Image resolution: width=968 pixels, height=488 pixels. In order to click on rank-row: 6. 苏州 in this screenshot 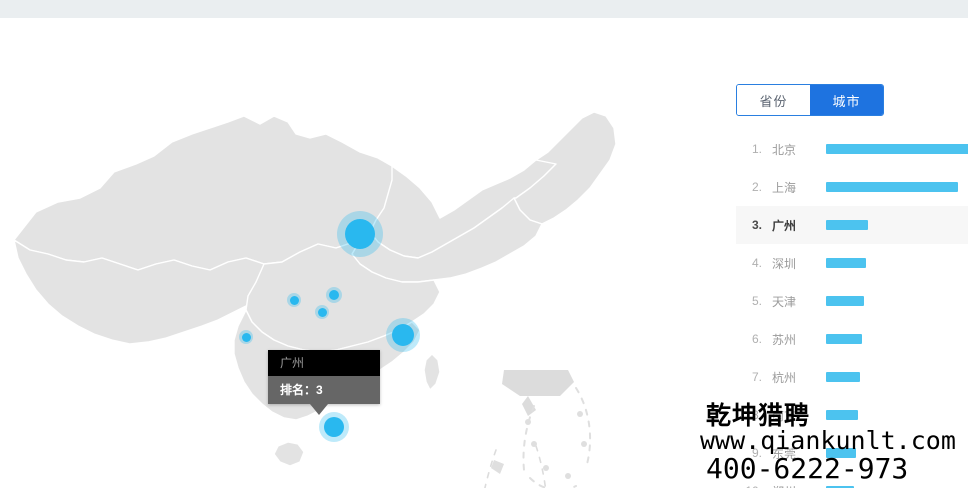, I will do `click(852, 339)`.